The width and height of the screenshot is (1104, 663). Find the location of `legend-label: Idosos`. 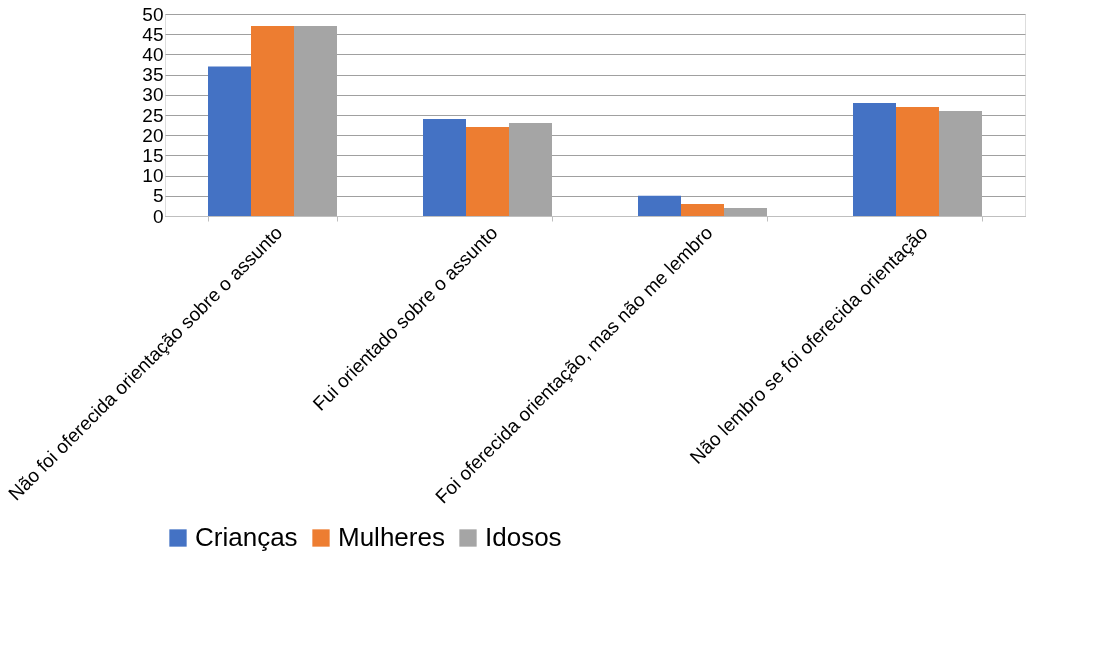

legend-label: Idosos is located at coordinates (523, 537).